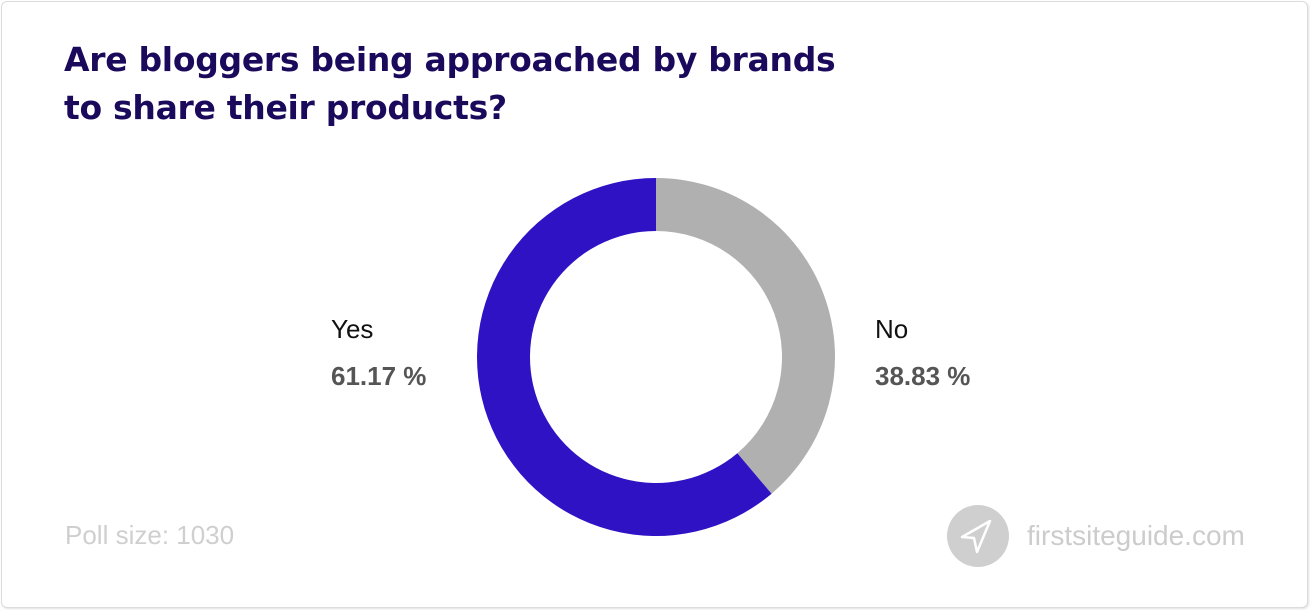 Image resolution: width=1310 pixels, height=610 pixels. Describe the element at coordinates (150, 535) in the screenshot. I see `poll-size: Poll size: 1030` at that location.